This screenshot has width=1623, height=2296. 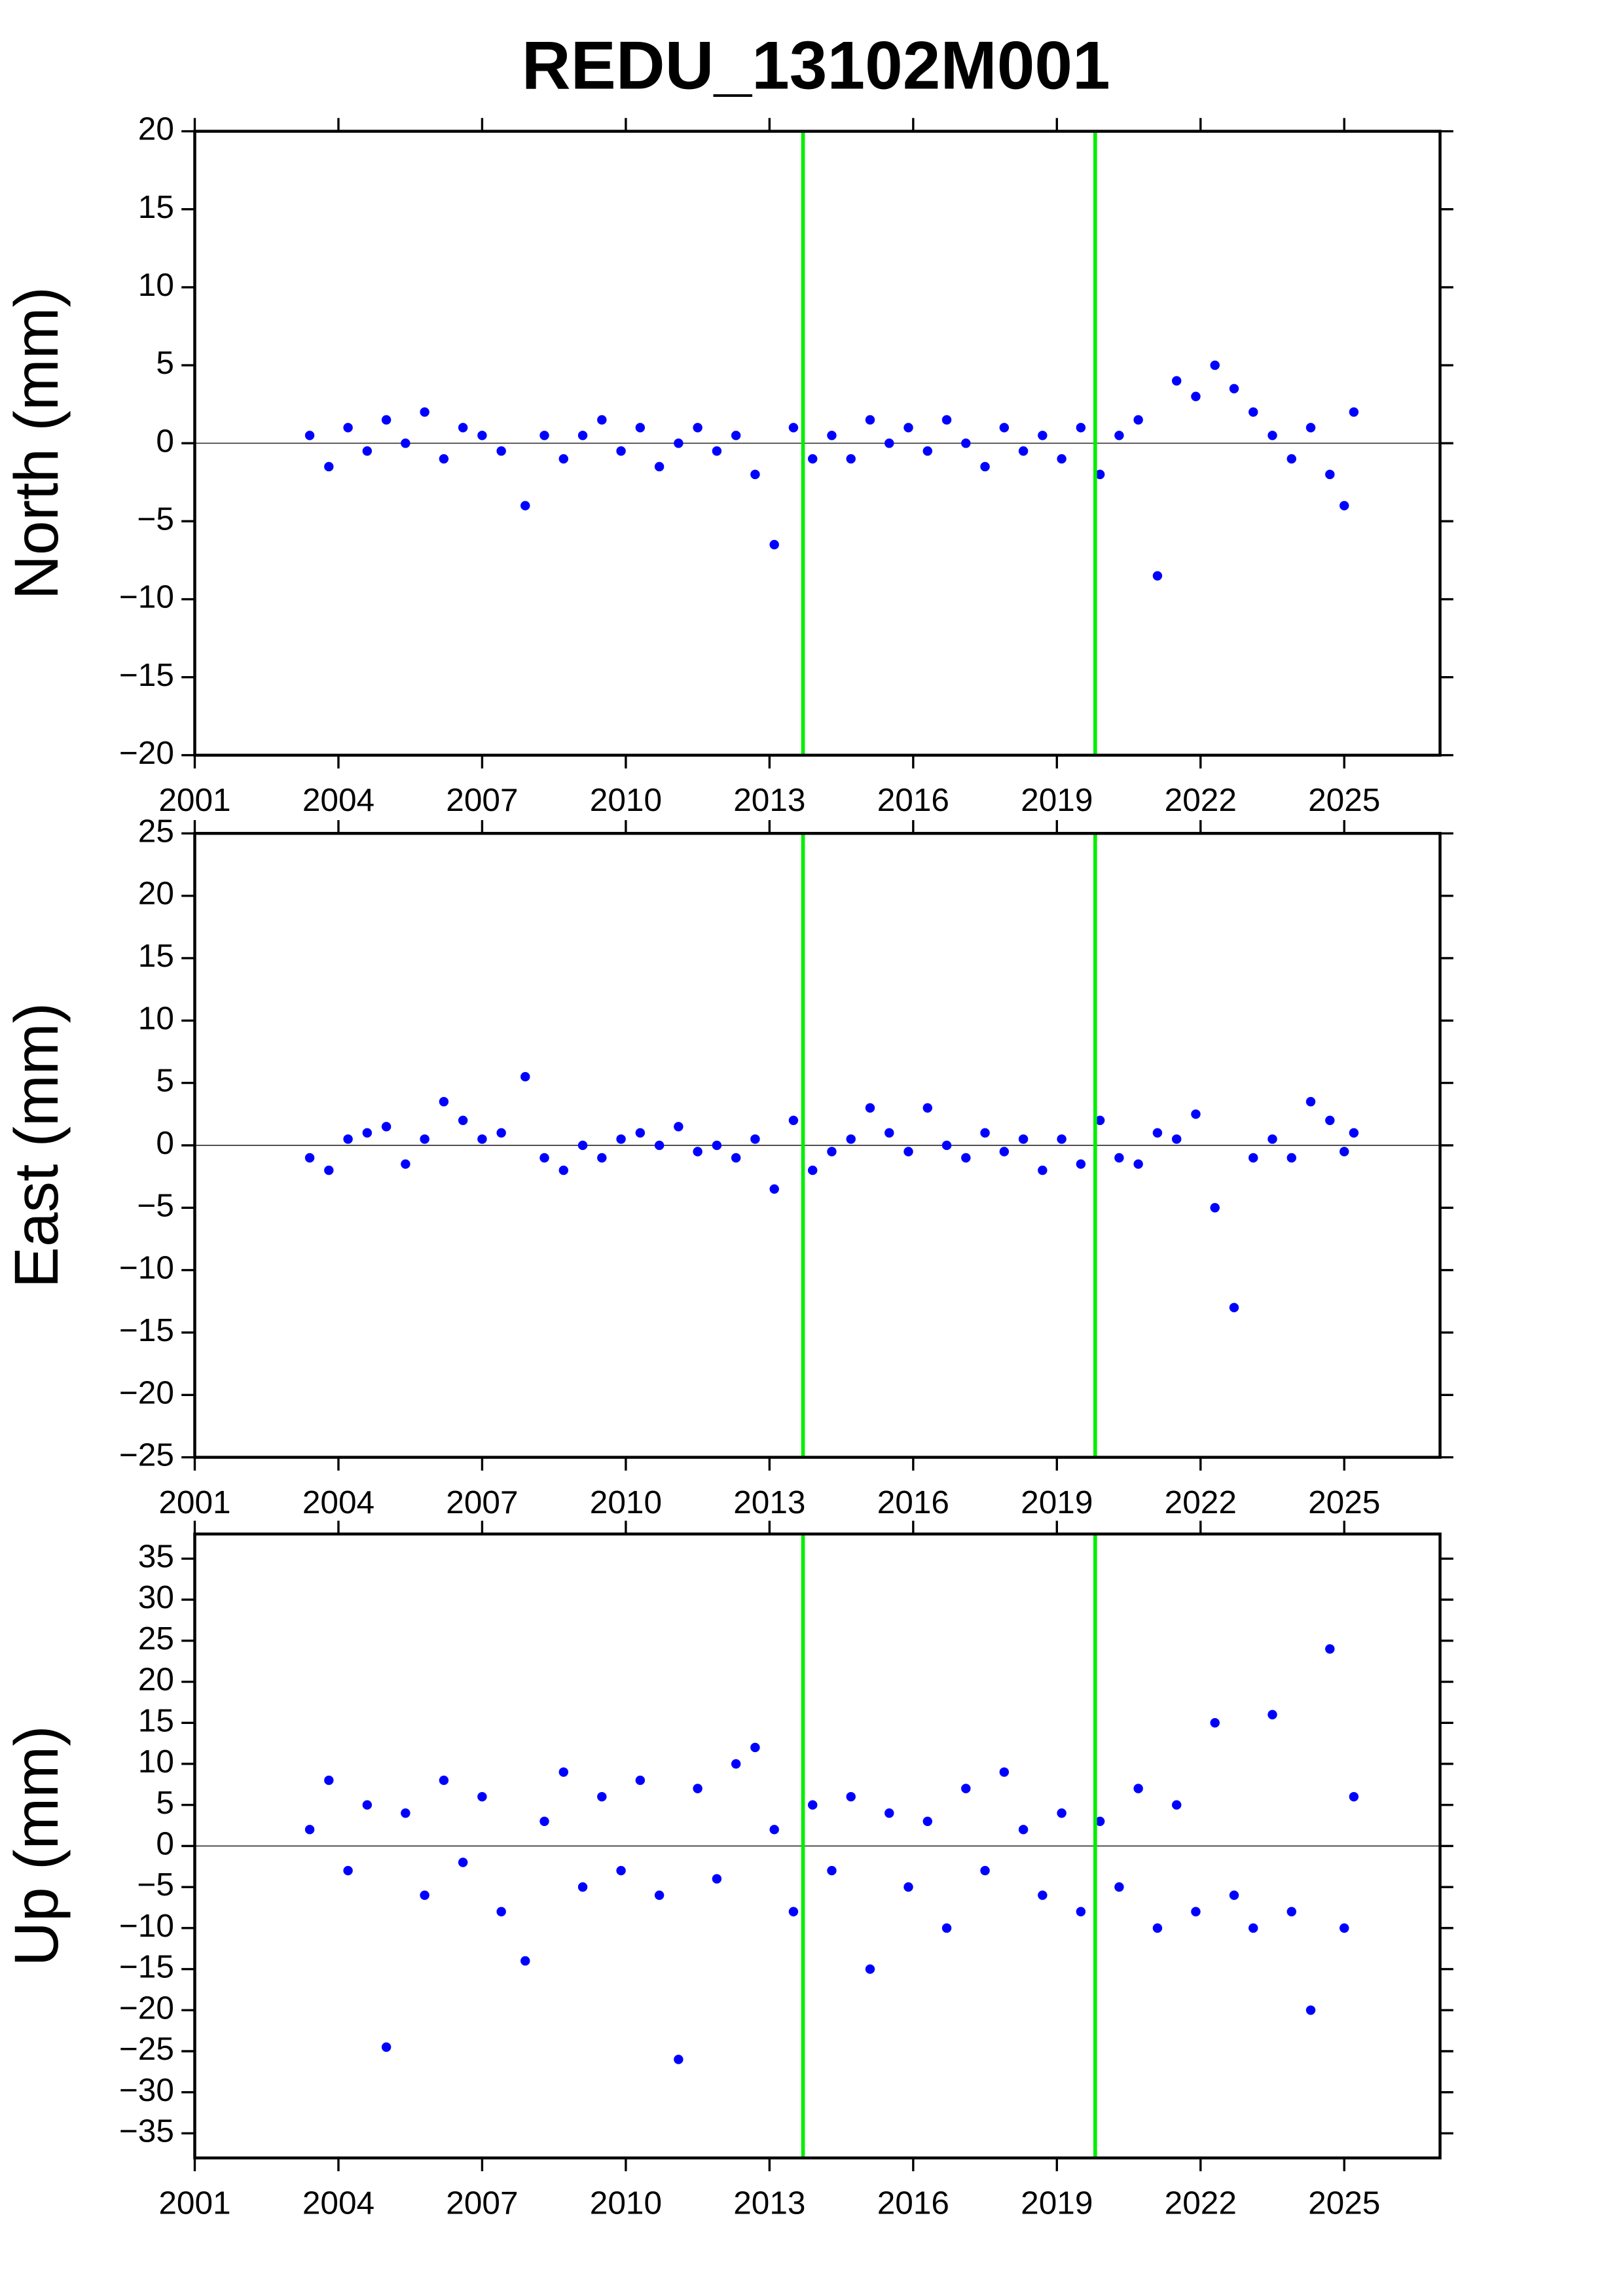 What do you see at coordinates (626, 1502) in the screenshot?
I see `x-tick-label: 2010` at bounding box center [626, 1502].